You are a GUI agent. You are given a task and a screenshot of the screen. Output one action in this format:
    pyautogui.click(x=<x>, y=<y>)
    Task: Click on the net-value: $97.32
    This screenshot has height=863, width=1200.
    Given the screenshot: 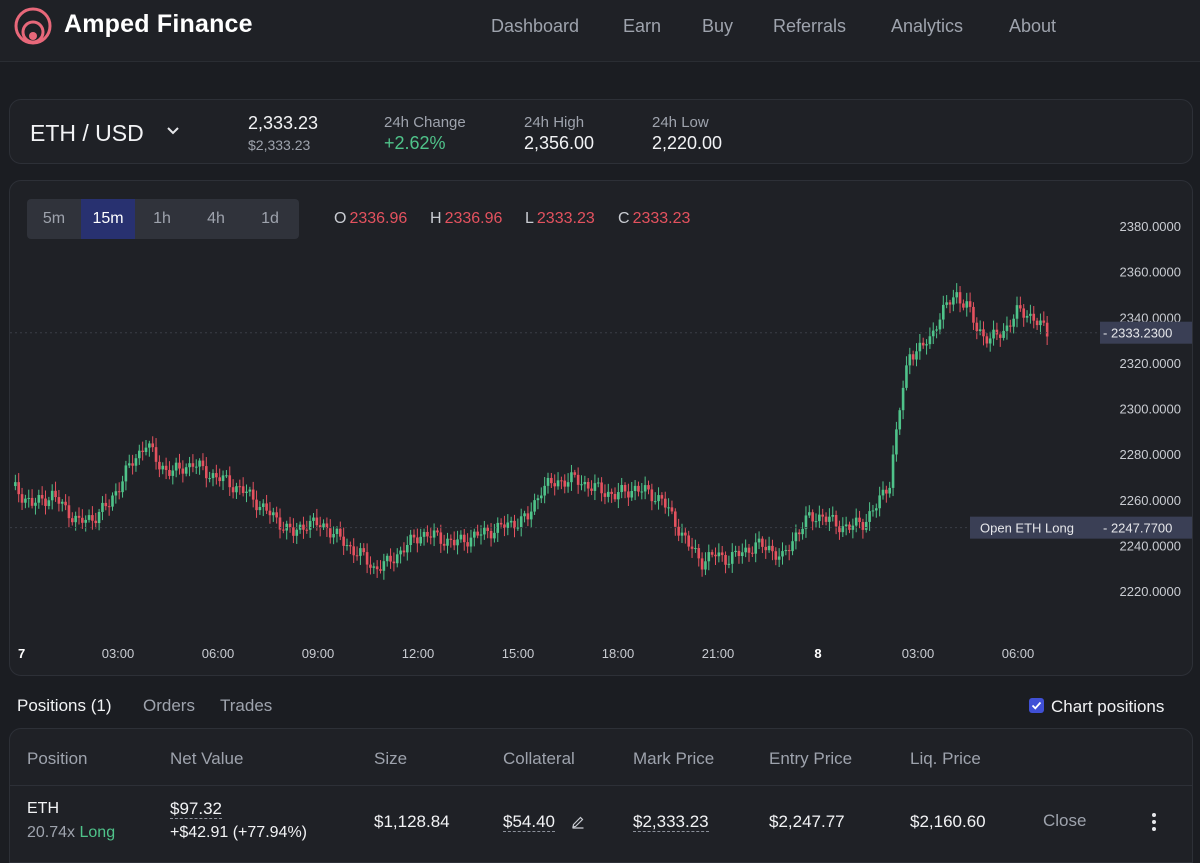 What is the action you would take?
    pyautogui.click(x=196, y=809)
    